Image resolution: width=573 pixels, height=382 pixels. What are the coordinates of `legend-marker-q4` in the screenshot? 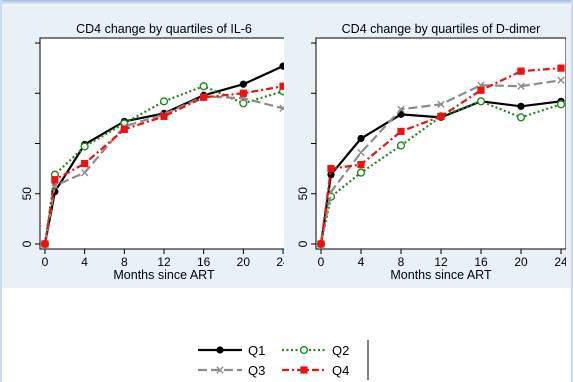 It's located at (304, 370).